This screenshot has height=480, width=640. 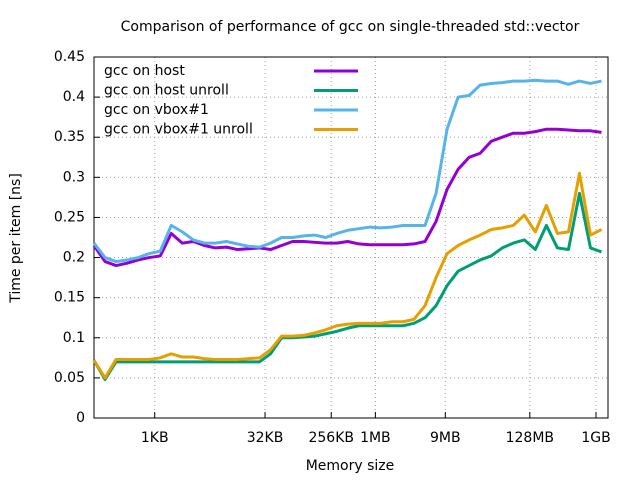 What do you see at coordinates (178, 130) in the screenshot?
I see `legend-label: gcc on vbox#1 unroll` at bounding box center [178, 130].